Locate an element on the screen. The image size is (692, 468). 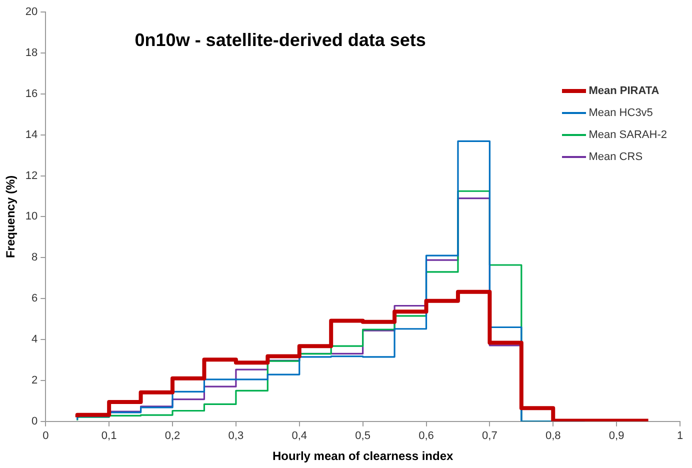
y-axis-title: Frequency (%) is located at coordinates (11, 216).